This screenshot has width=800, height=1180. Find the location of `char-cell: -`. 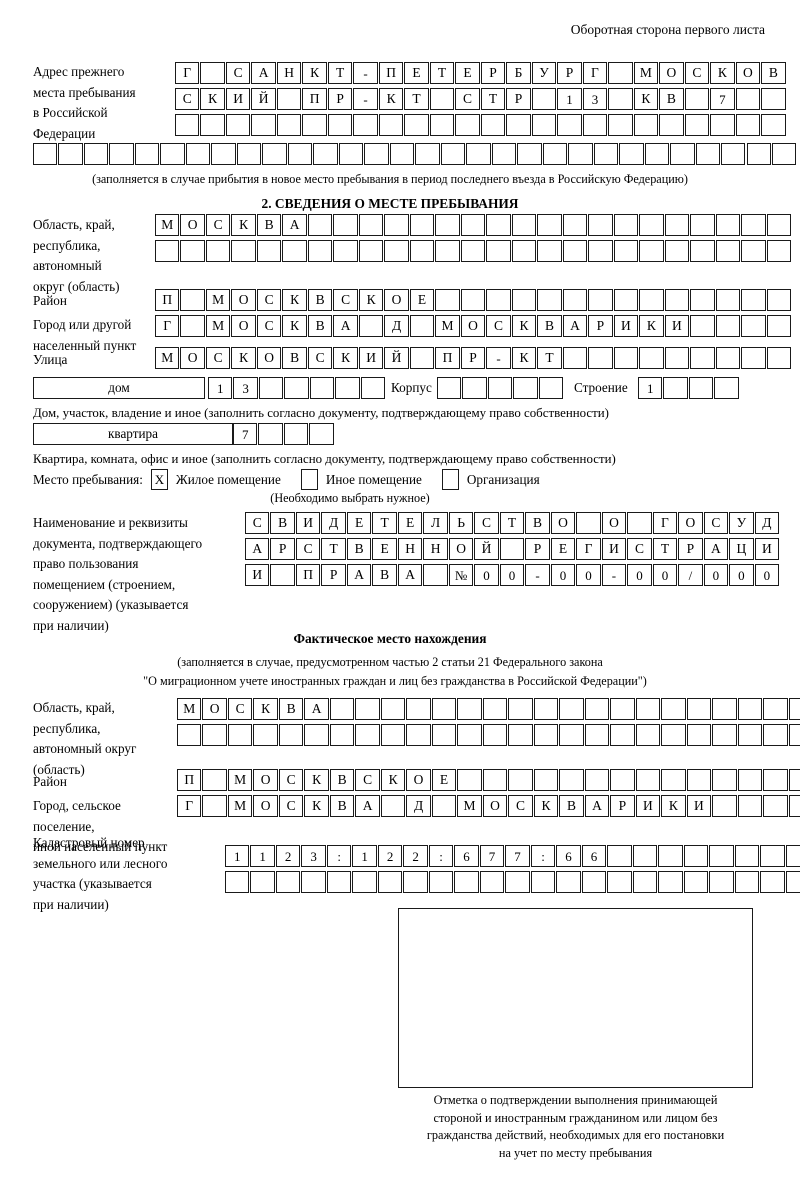

char-cell: - is located at coordinates (498, 358).